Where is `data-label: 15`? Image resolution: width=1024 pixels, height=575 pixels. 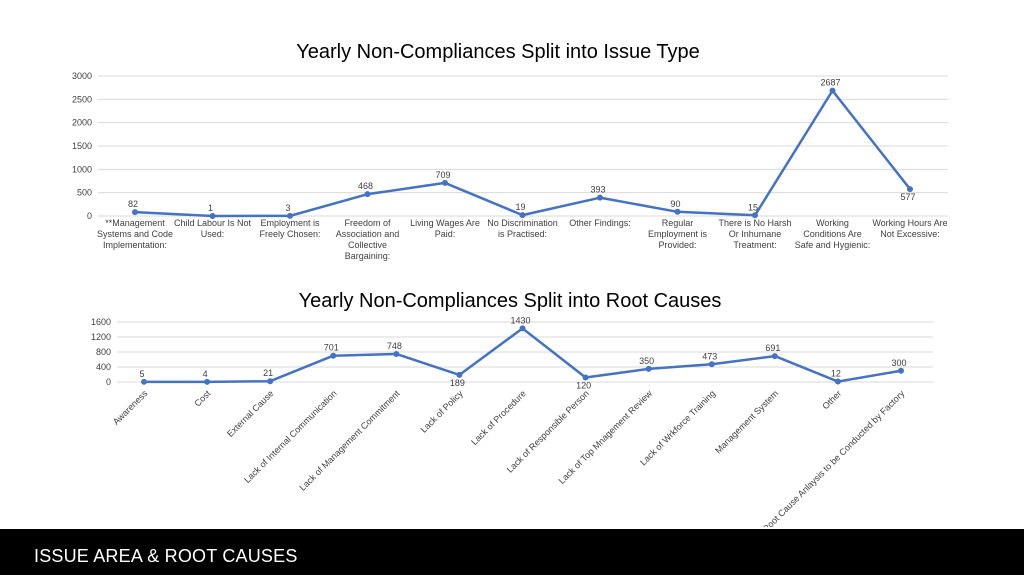 data-label: 15 is located at coordinates (753, 207).